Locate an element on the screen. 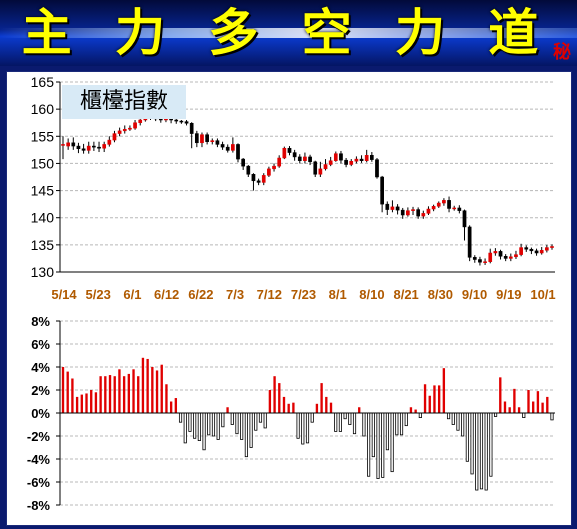  date-tick-label: 10/1 is located at coordinates (542, 294).